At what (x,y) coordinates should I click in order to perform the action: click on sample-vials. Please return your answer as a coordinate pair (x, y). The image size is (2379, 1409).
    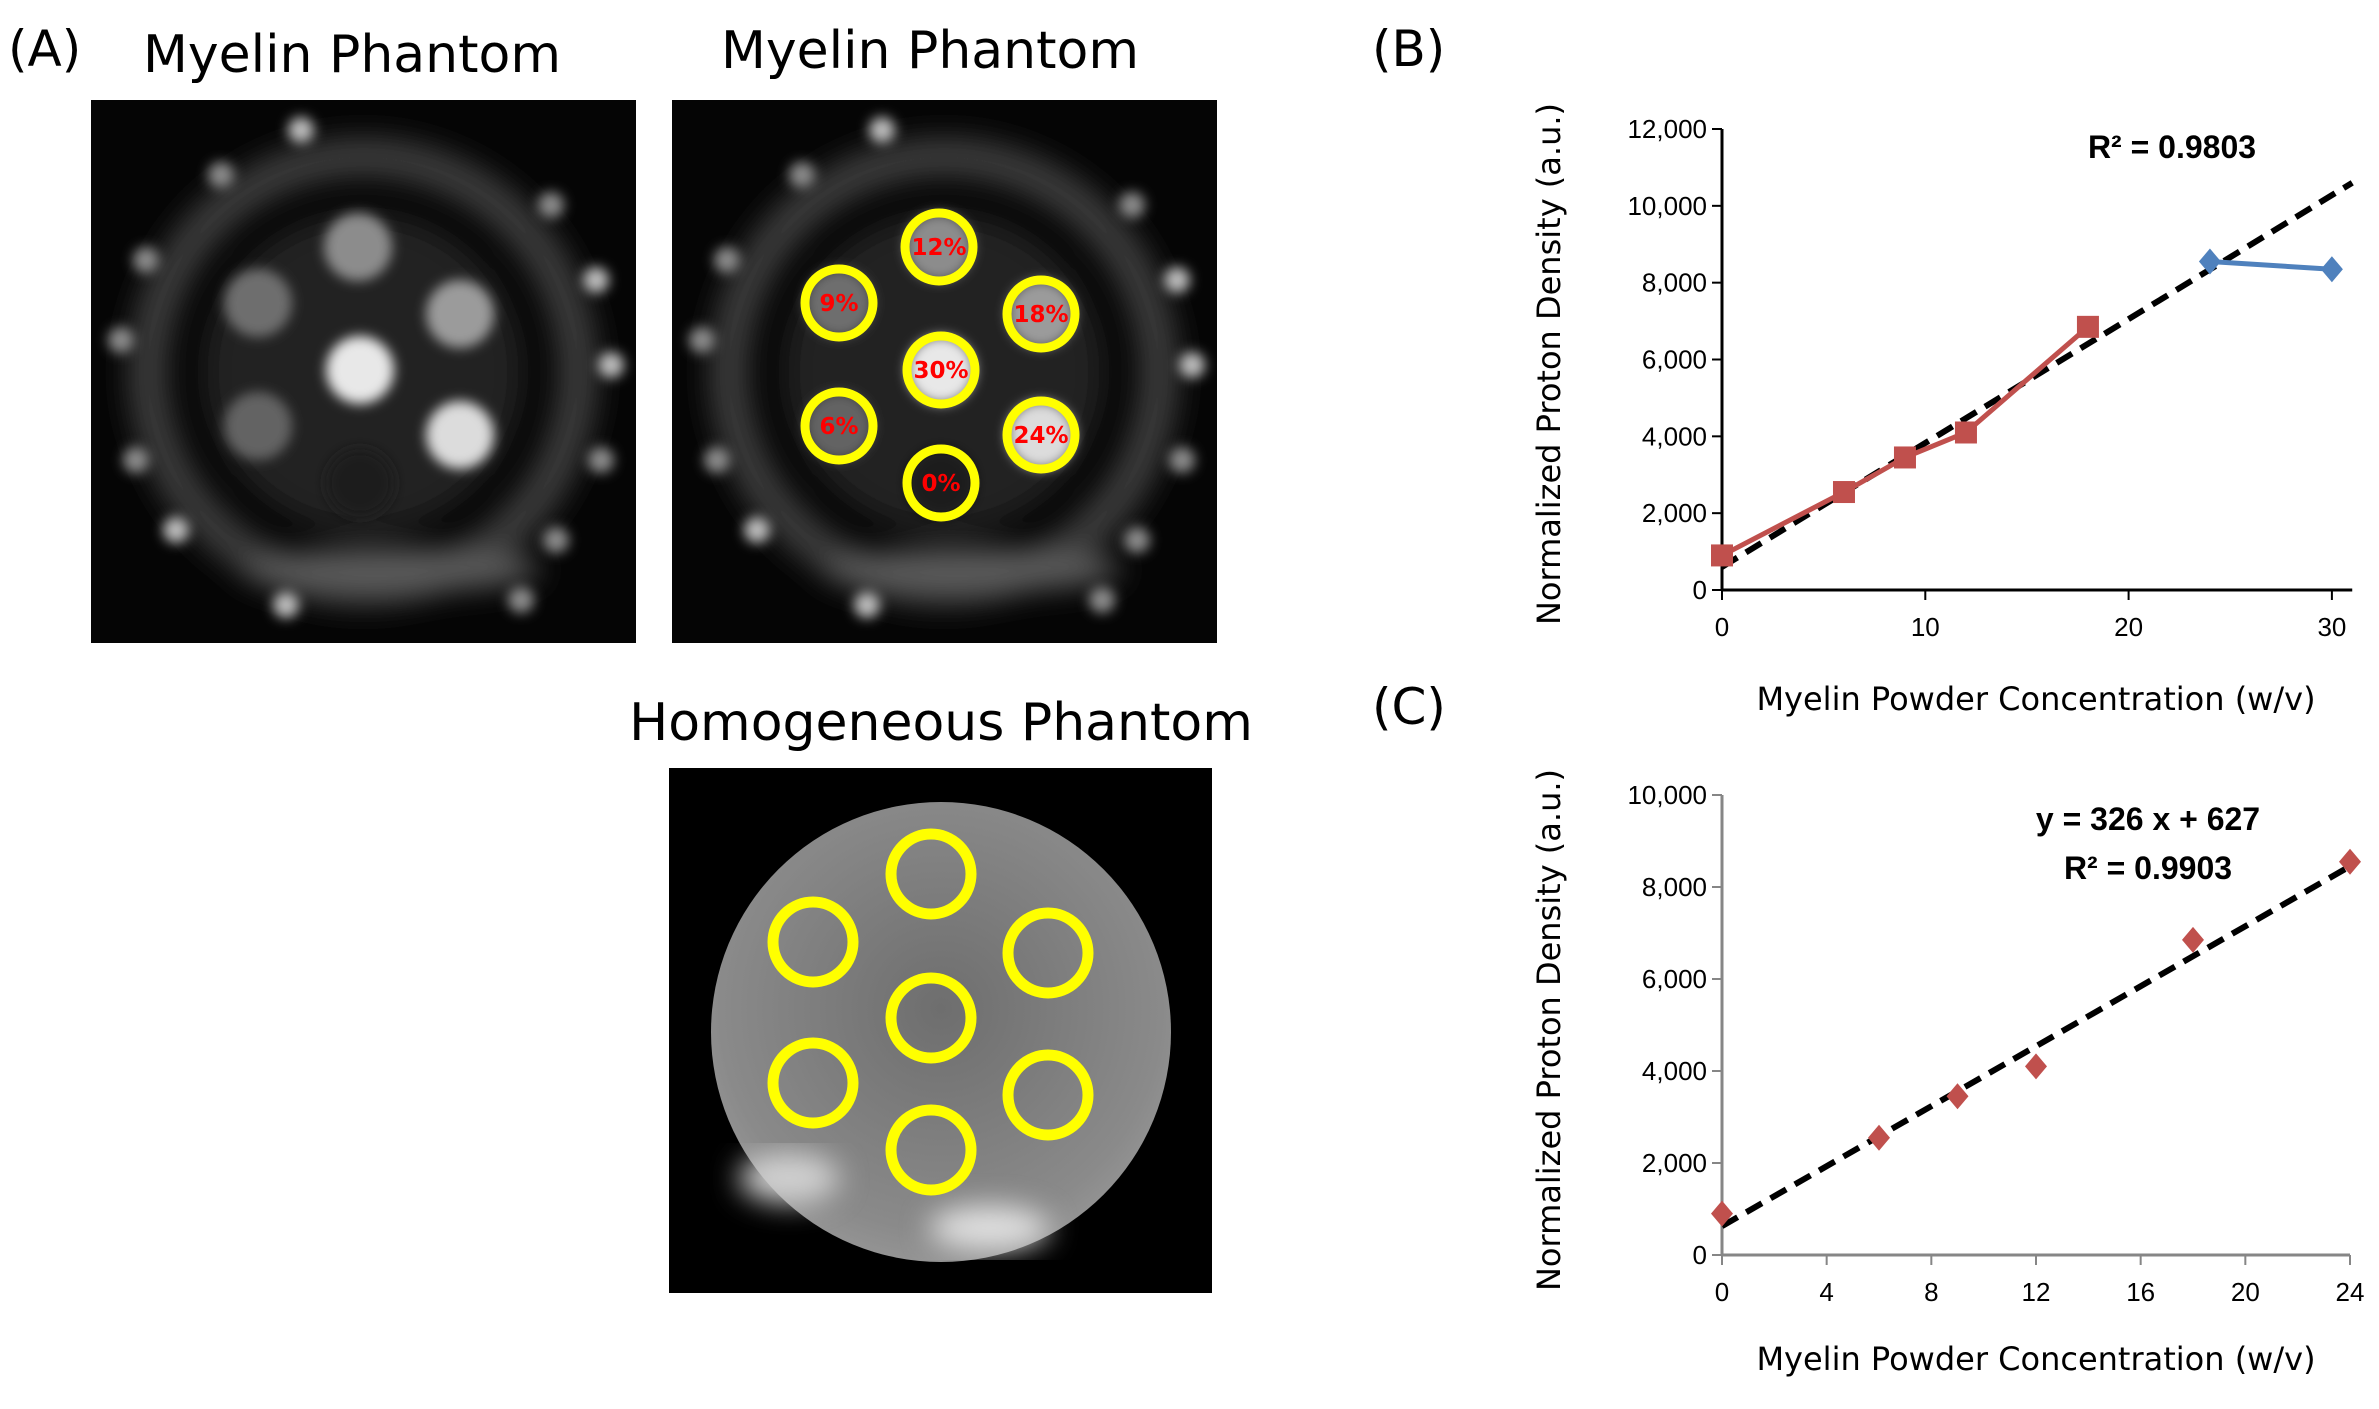
    Looking at the image, I should click on (940, 365).